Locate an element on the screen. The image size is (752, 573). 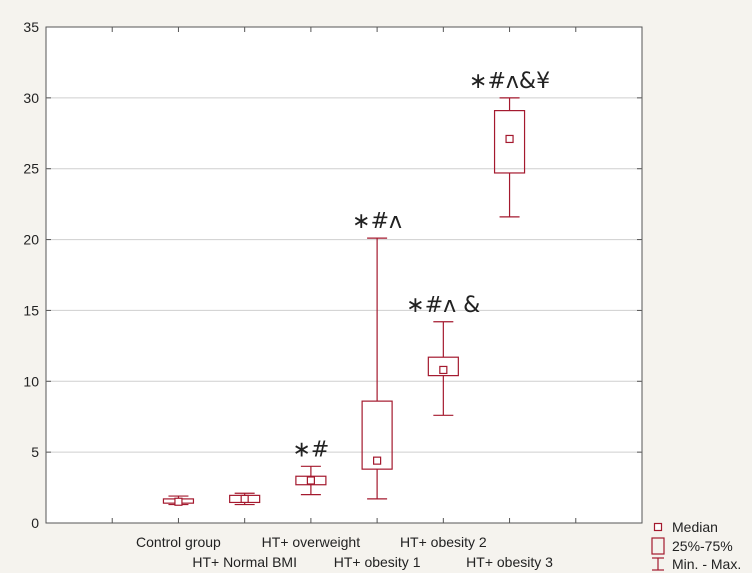
y-tick-label: 30 is located at coordinates (31, 98).